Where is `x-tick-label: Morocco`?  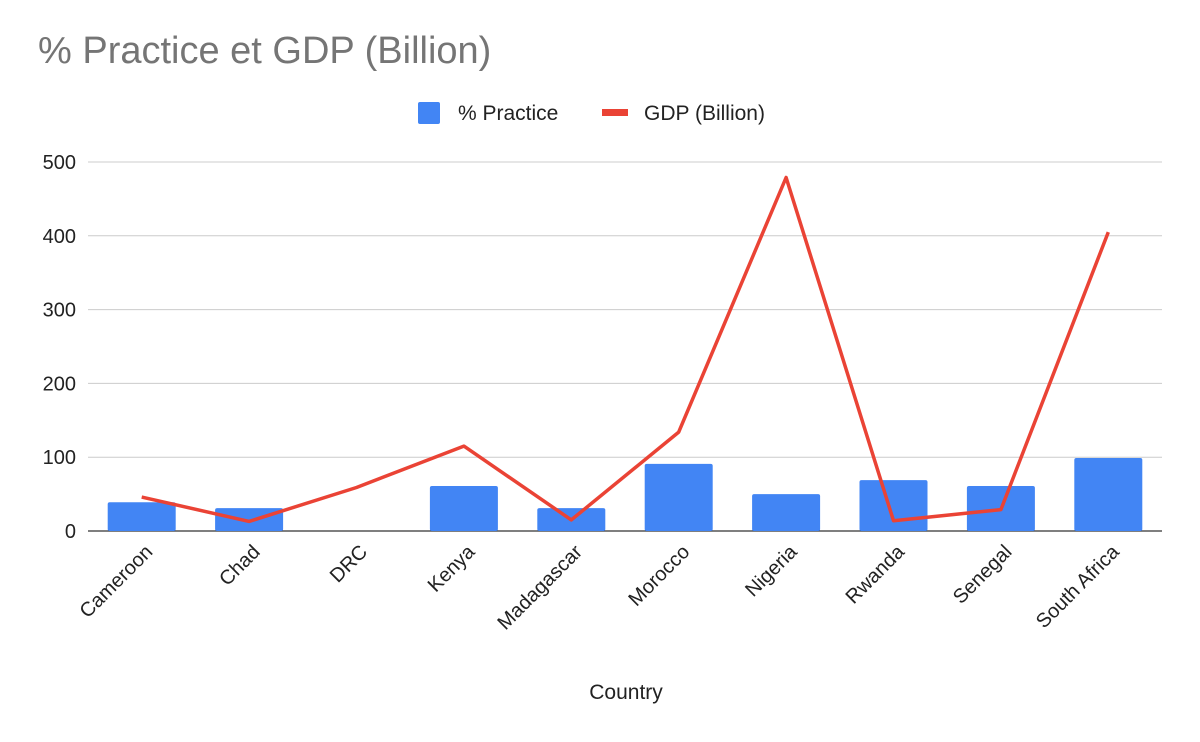 x-tick-label: Morocco is located at coordinates (659, 576).